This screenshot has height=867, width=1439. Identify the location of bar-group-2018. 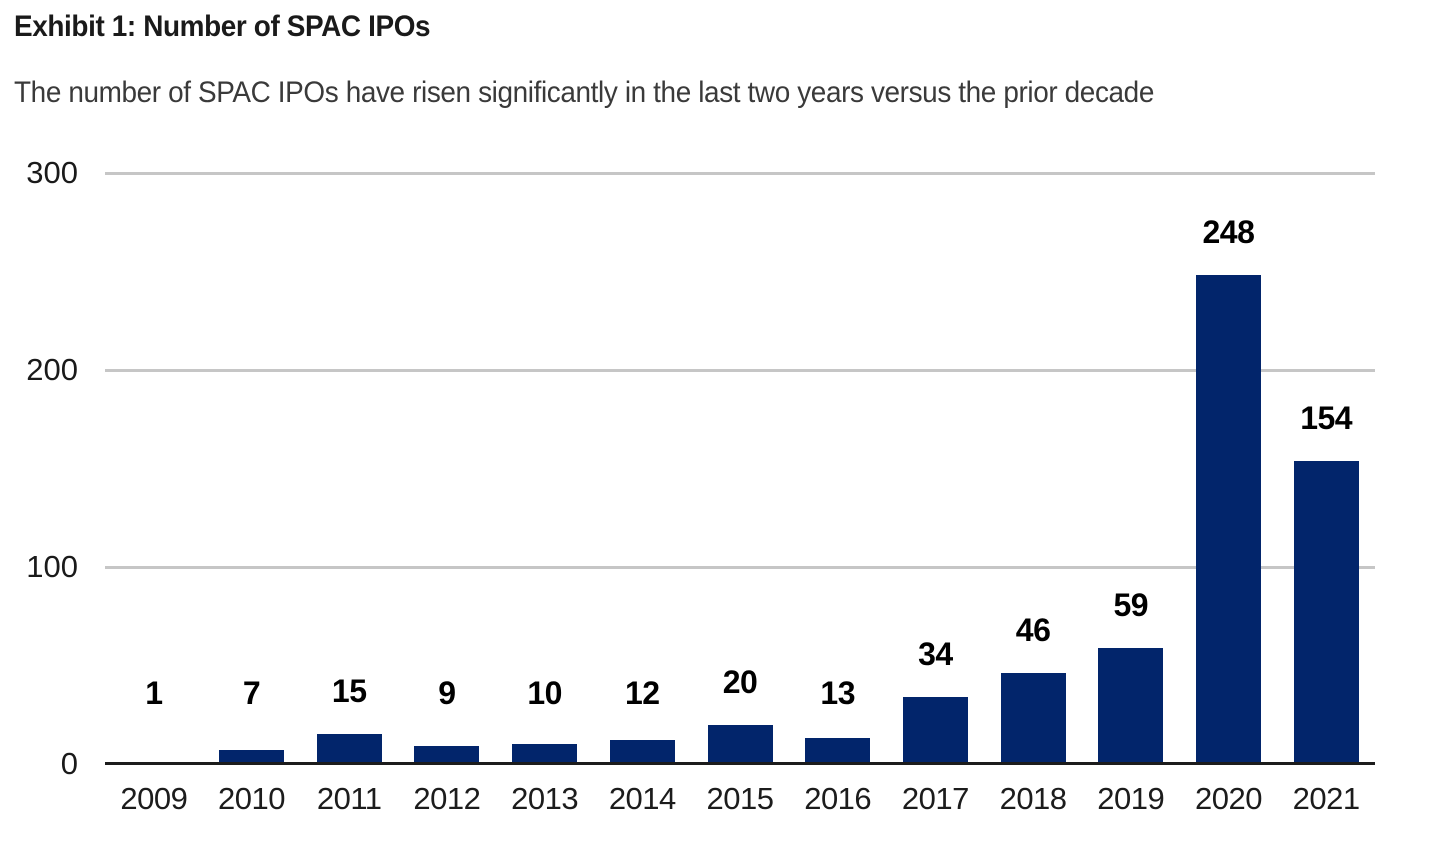
(1033, 718).